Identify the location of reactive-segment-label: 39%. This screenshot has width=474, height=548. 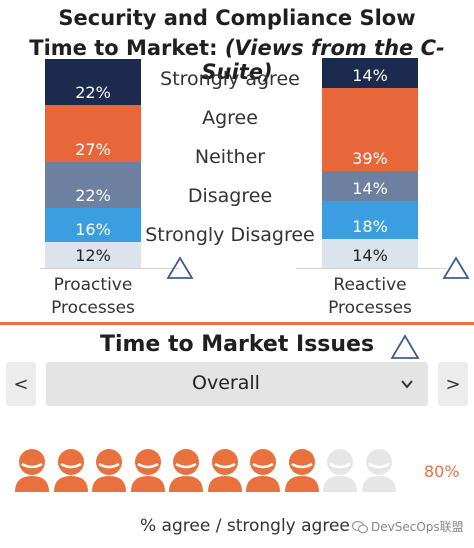
(370, 158).